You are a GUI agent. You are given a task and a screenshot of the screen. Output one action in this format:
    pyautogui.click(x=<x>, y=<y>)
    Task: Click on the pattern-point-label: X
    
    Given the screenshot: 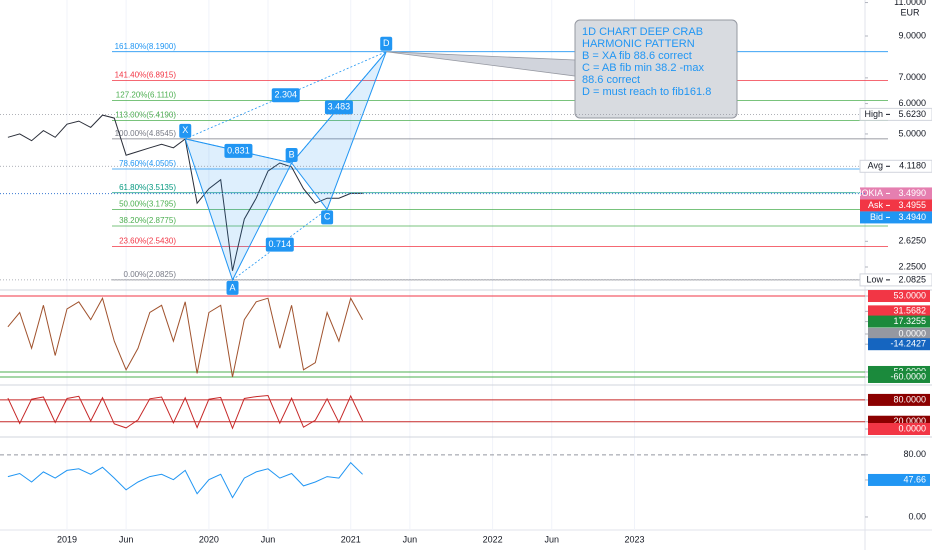 What is the action you would take?
    pyautogui.click(x=185, y=130)
    